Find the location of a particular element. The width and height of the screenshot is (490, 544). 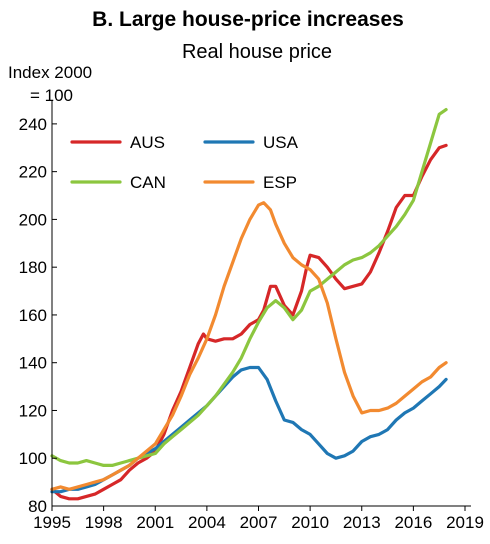

chart-subtitle: Real house price is located at coordinates (257, 52).